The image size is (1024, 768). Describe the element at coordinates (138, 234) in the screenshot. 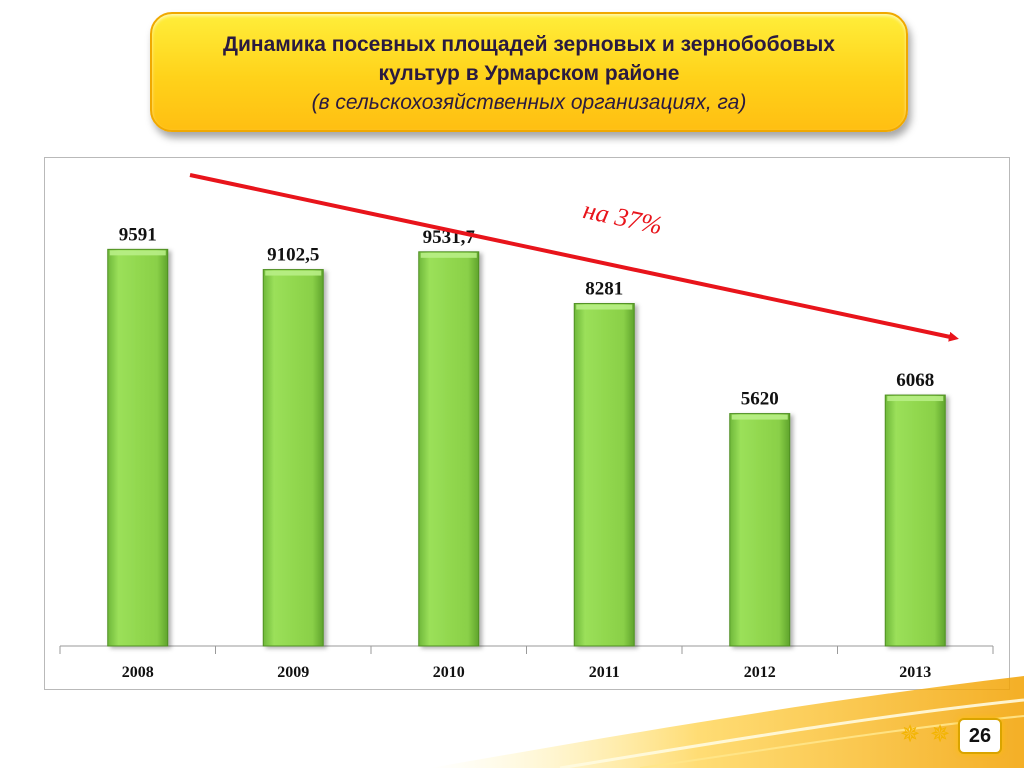

I see `data-label: 9591` at that location.